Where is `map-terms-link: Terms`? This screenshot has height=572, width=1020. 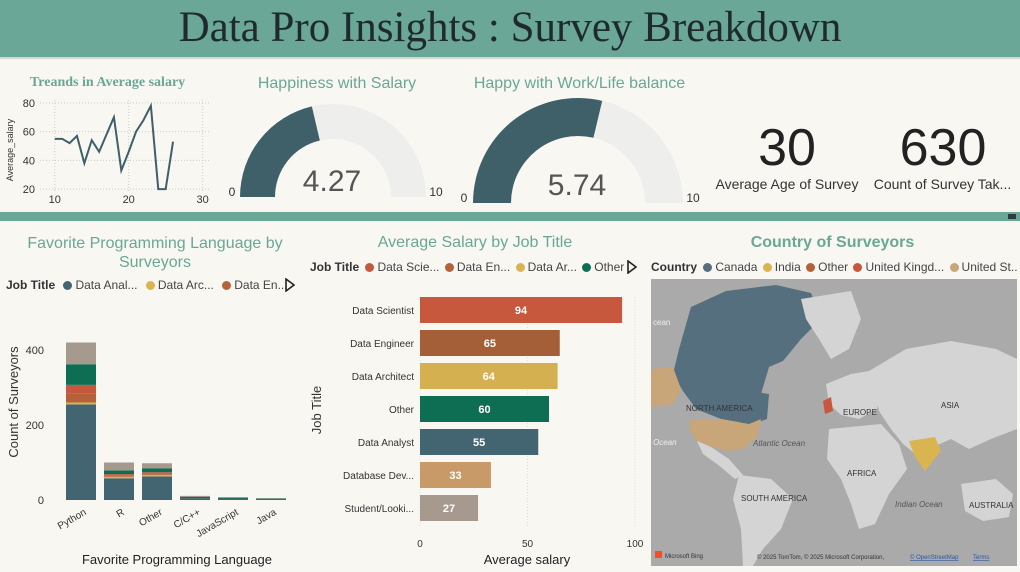 map-terms-link: Terms is located at coordinates (981, 558).